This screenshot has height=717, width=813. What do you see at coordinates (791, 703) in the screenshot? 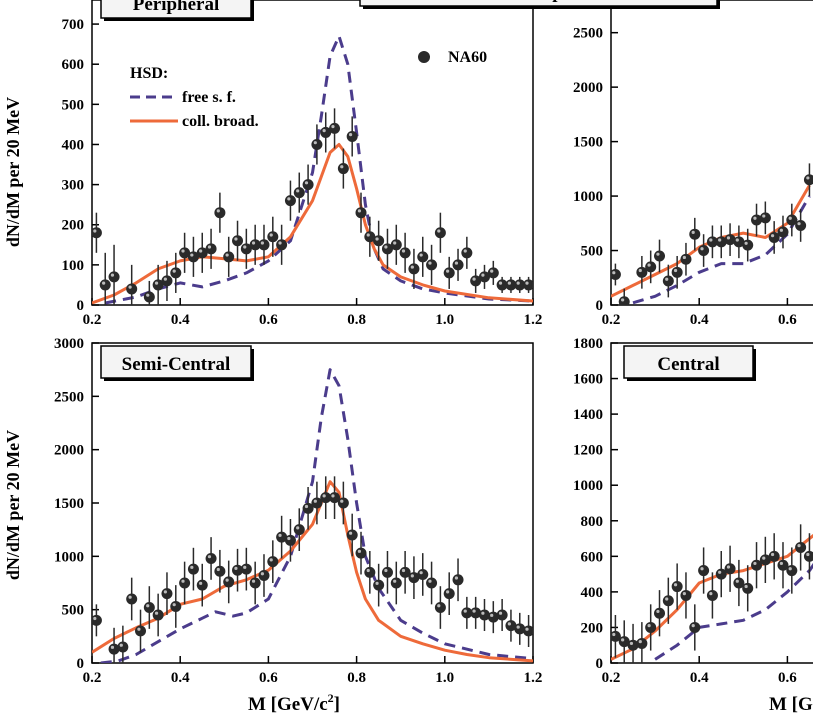
I see `x-axis-label-right: M [GeV/c2]` at bounding box center [791, 703].